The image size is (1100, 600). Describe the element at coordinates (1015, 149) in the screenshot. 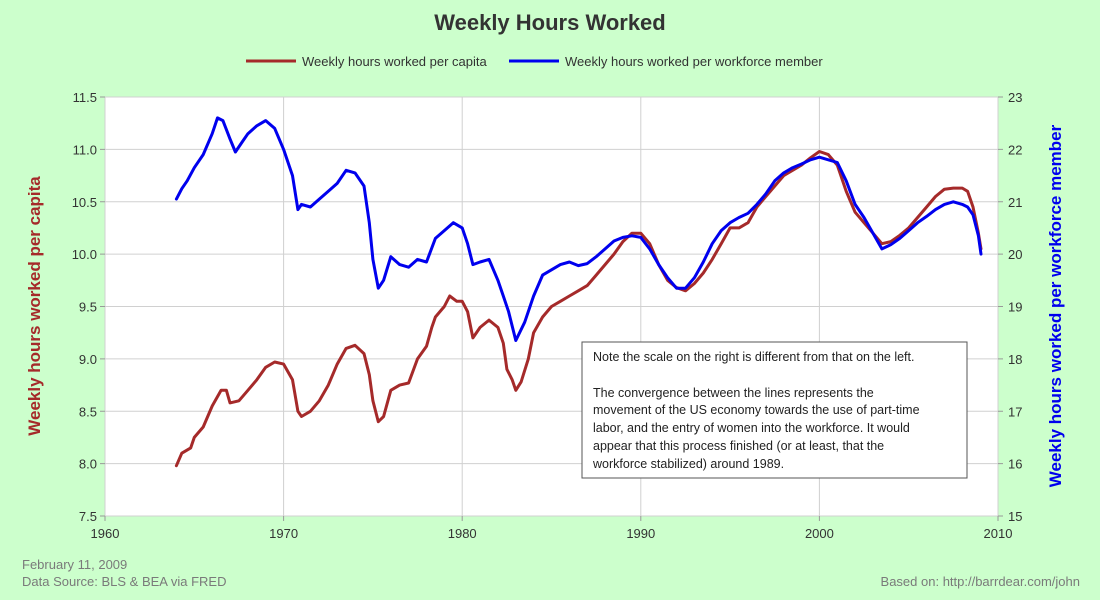

I see `right-tick-label: 22` at that location.